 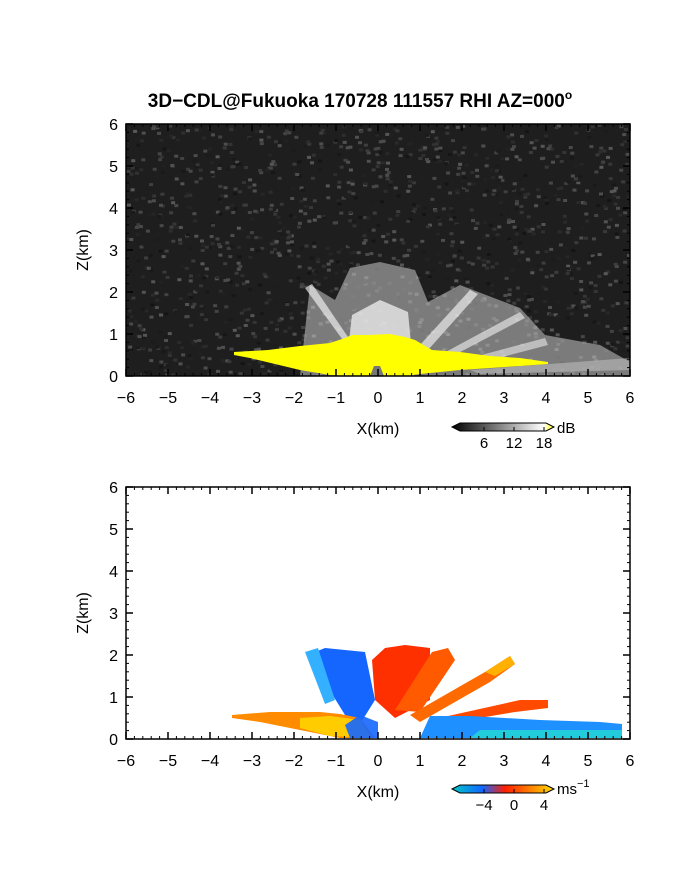 I want to click on reflectivity-x-tick-label: 1, so click(x=420, y=398).